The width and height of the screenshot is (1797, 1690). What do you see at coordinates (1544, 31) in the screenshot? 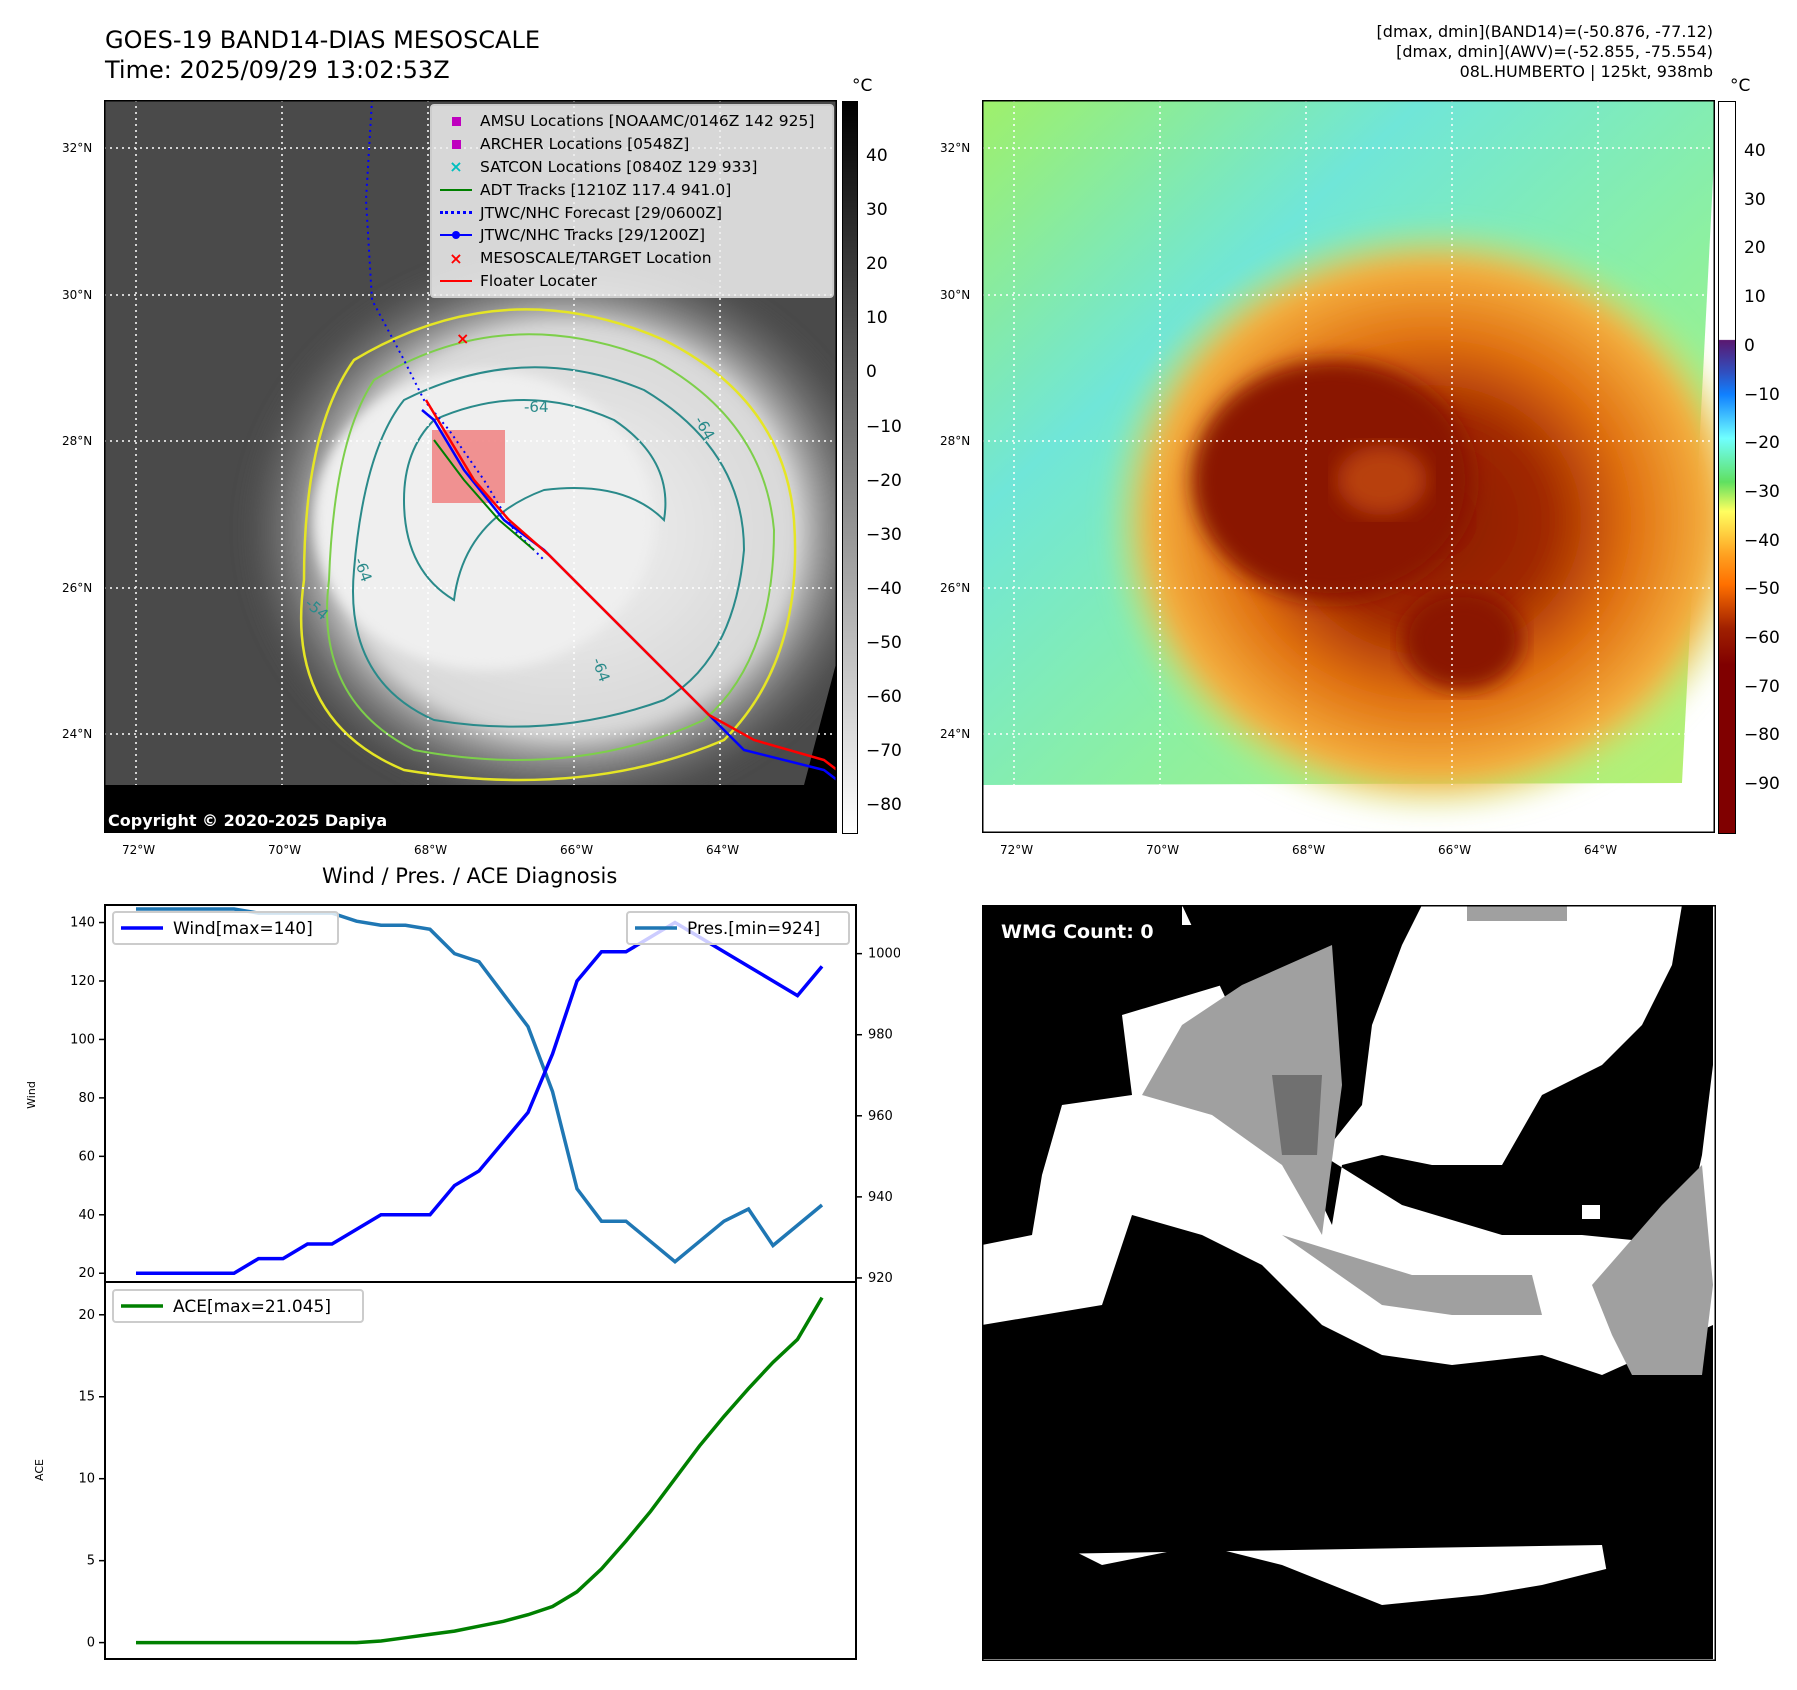
I see `info-band14: [dmax, dmin](BAND14)=(-50.876, -77.12)` at bounding box center [1544, 31].